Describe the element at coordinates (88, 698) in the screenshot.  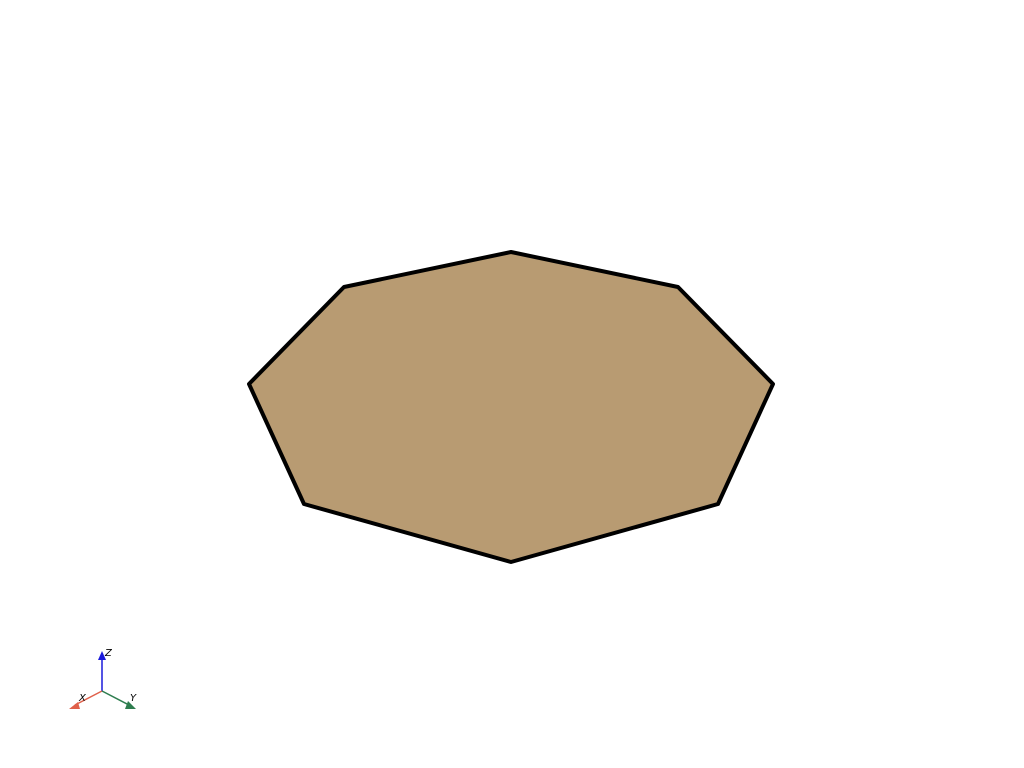
I see `x-axis-line` at that location.